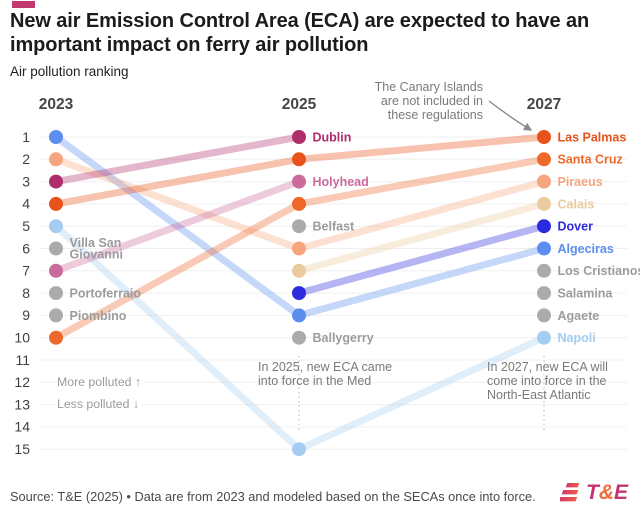 This screenshot has width=640, height=520. Describe the element at coordinates (576, 204) in the screenshot. I see `port-label: Calais` at that location.